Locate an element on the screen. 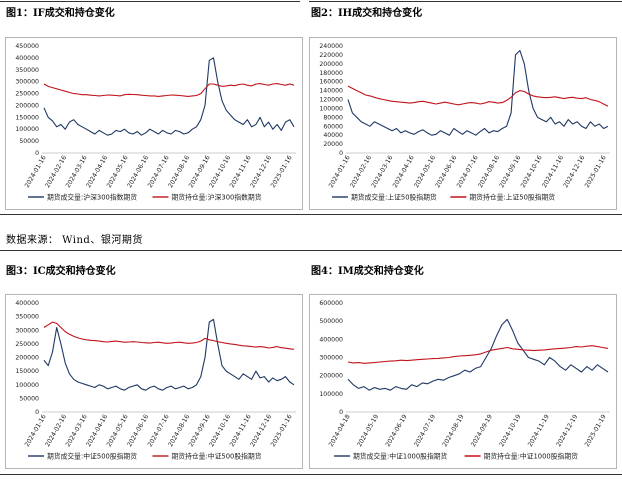  x-tick-label: 2024-07-16 is located at coordinates (468, 171).